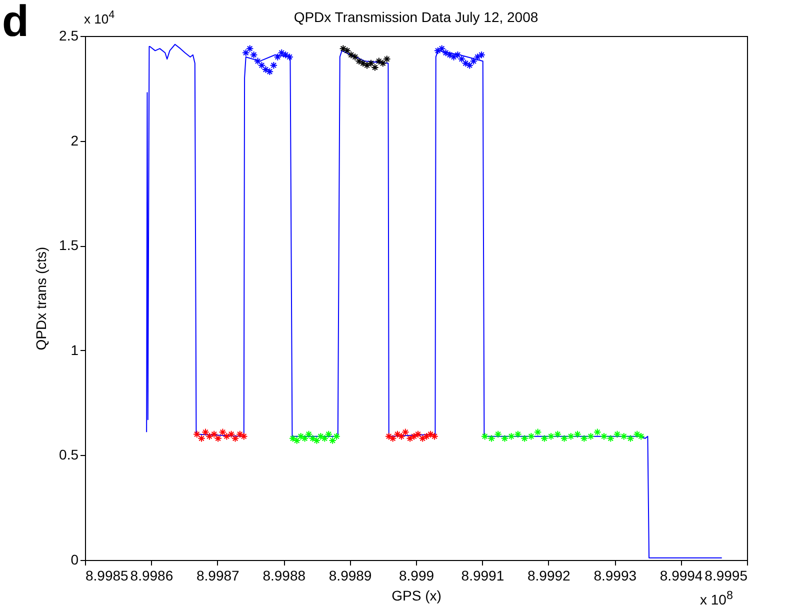  Describe the element at coordinates (69, 245) in the screenshot. I see `y-tick-label: 1.5` at that location.